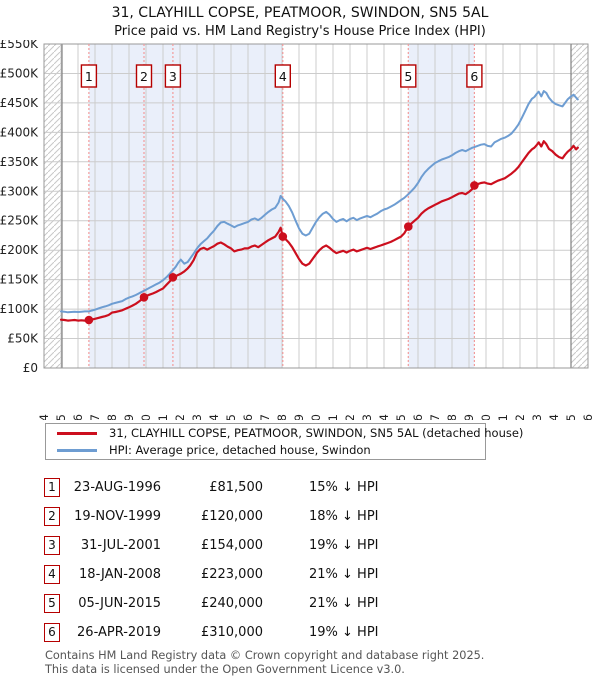 This screenshot has height=680, width=600. What do you see at coordinates (52, 487) in the screenshot?
I see `sale-number-badge: 1` at bounding box center [52, 487].